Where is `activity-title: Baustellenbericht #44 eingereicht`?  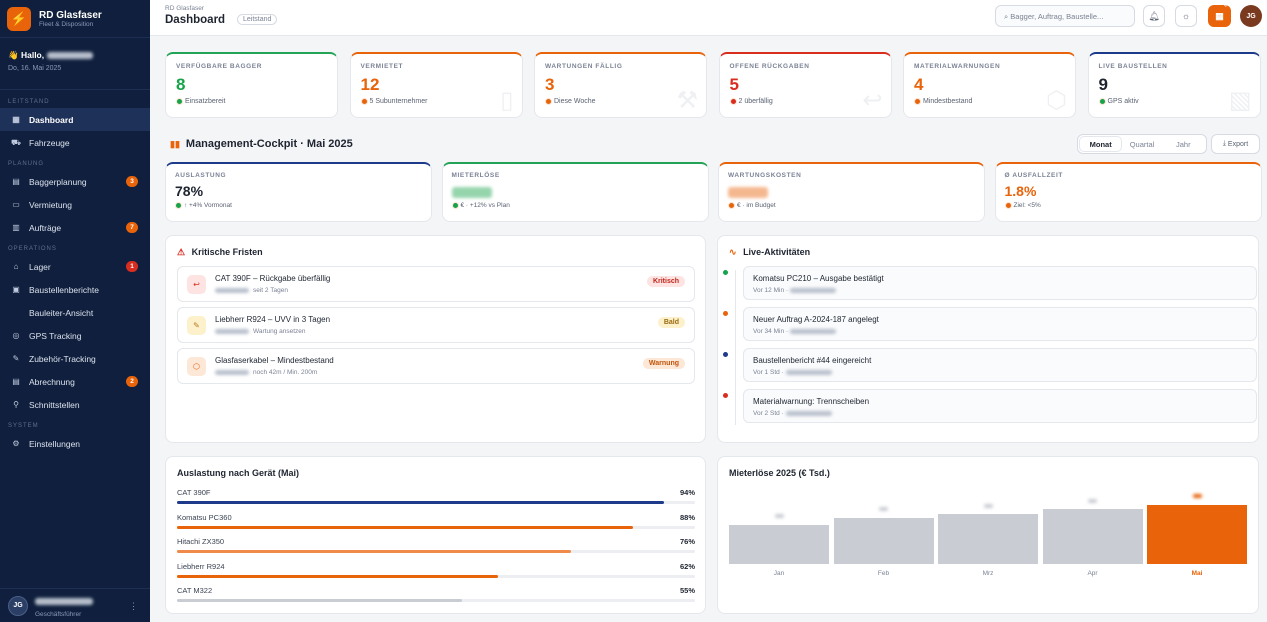
activity-title: Baustellenbericht #44 eingereicht is located at coordinates (812, 360).